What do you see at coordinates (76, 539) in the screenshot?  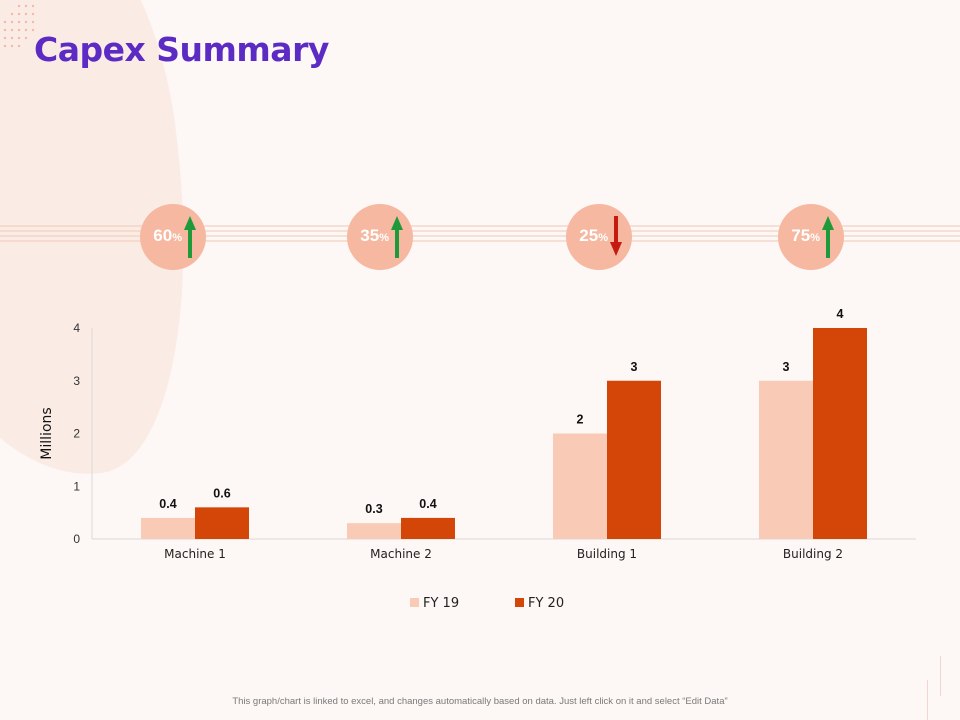 I see `y-tick-label: 0` at bounding box center [76, 539].